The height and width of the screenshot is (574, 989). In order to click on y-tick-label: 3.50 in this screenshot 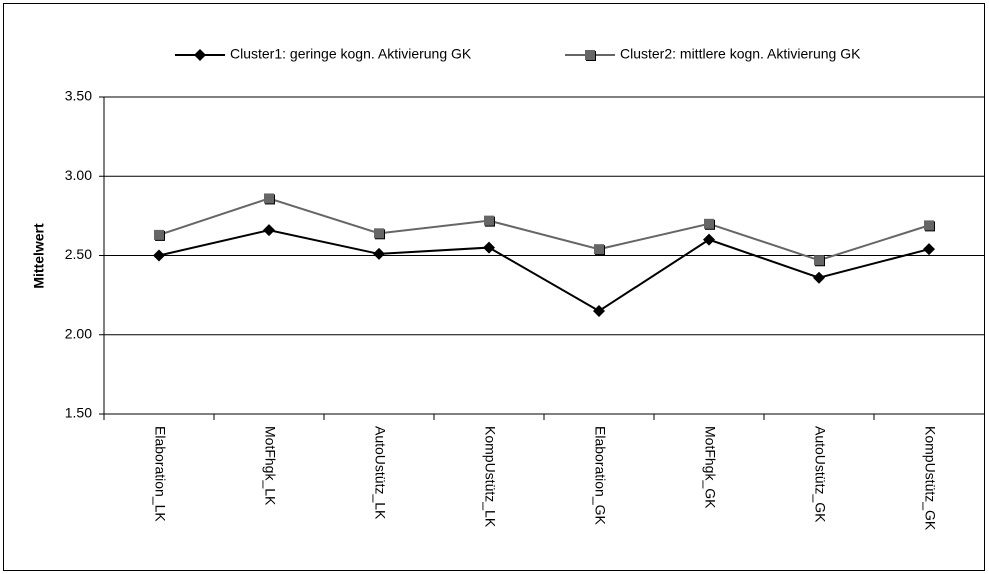, I will do `click(78, 96)`.